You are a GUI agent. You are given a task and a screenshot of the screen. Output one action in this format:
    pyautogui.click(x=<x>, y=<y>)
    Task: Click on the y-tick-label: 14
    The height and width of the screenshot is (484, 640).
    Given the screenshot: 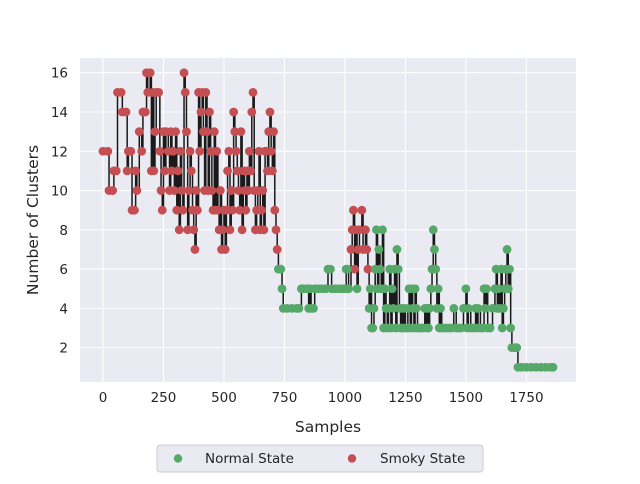 What is the action you would take?
    pyautogui.click(x=59, y=113)
    